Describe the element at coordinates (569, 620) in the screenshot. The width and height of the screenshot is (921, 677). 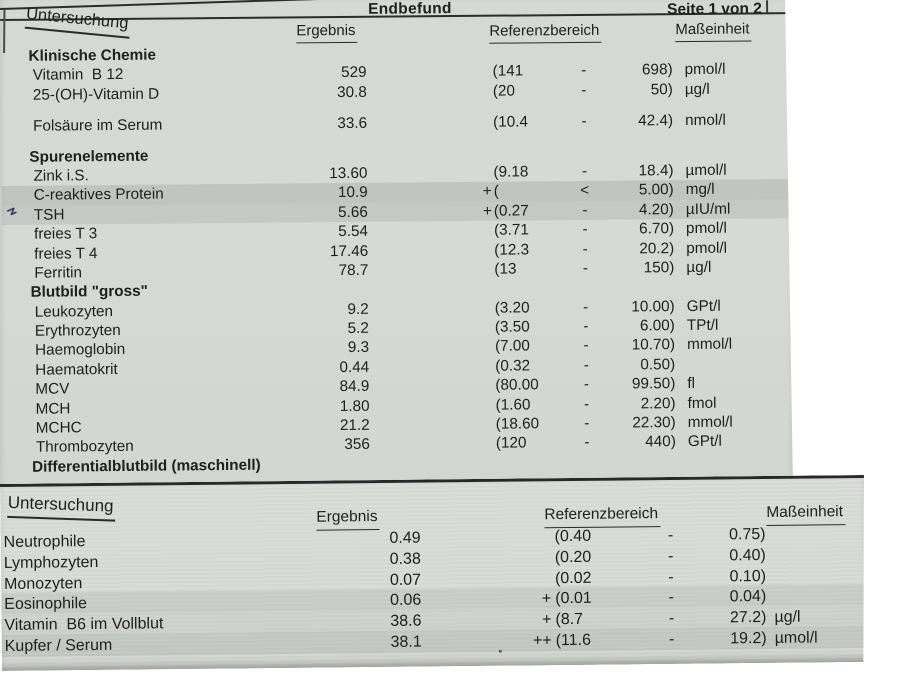
I see `row-ref-low: (8.7` at that location.